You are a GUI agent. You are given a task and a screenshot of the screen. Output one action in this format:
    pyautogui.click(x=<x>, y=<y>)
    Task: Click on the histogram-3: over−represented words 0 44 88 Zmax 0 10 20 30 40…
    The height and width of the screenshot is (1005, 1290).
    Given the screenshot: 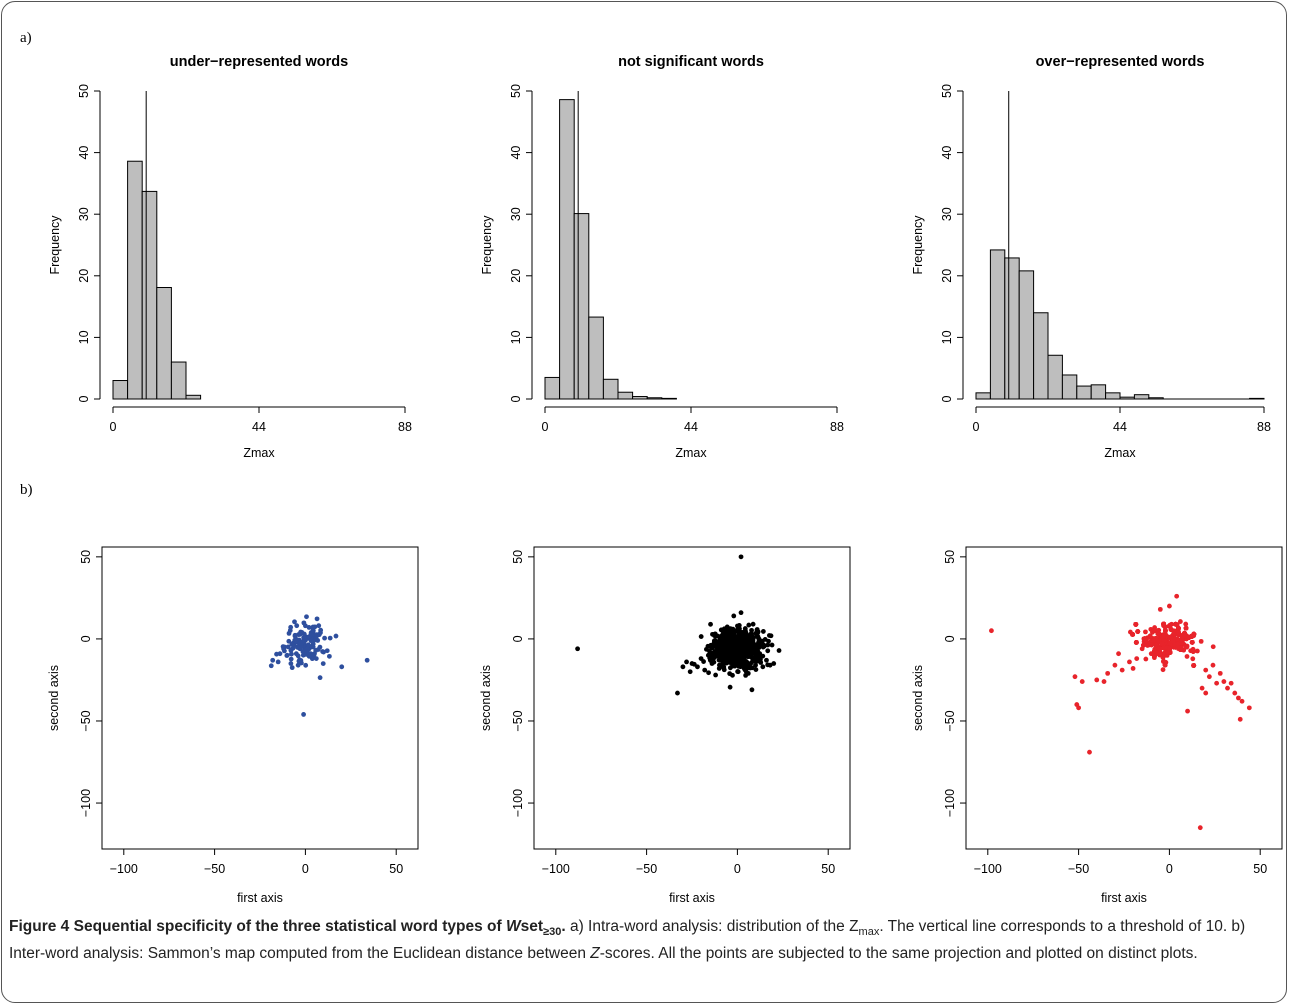 What is the action you would take?
    pyautogui.click(x=1091, y=257)
    